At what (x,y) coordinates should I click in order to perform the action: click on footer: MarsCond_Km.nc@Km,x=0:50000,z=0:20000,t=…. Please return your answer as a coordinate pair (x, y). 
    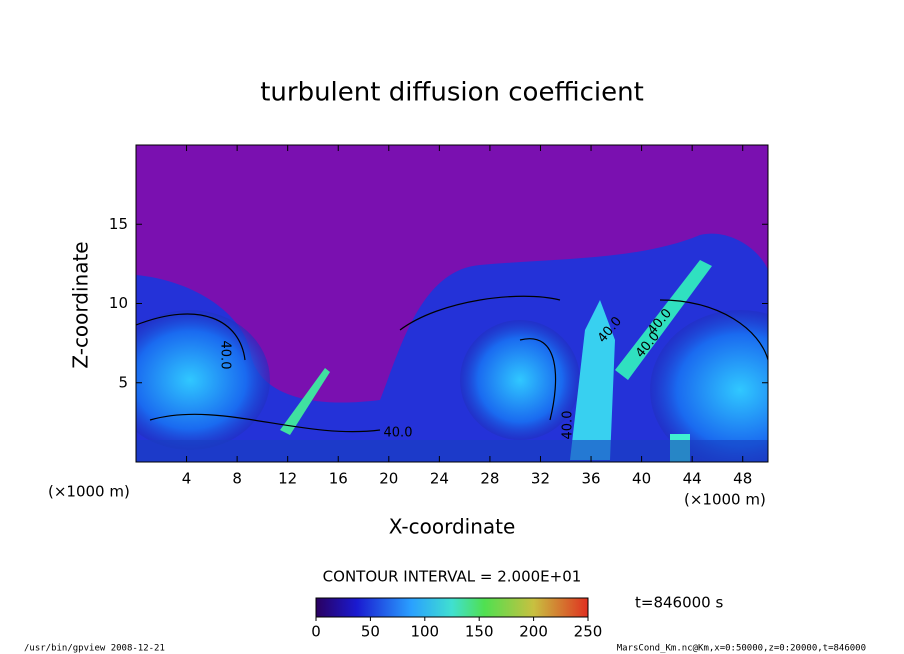
    Looking at the image, I should click on (741, 649).